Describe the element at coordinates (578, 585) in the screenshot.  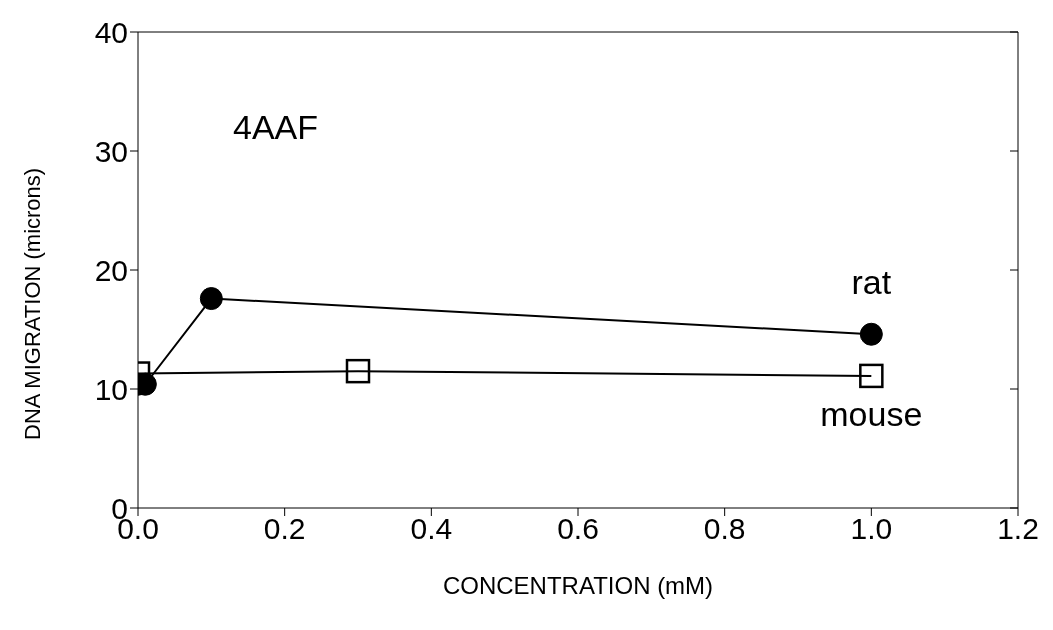
I see `x-axis-title: CONCENTRATION (mM)` at that location.